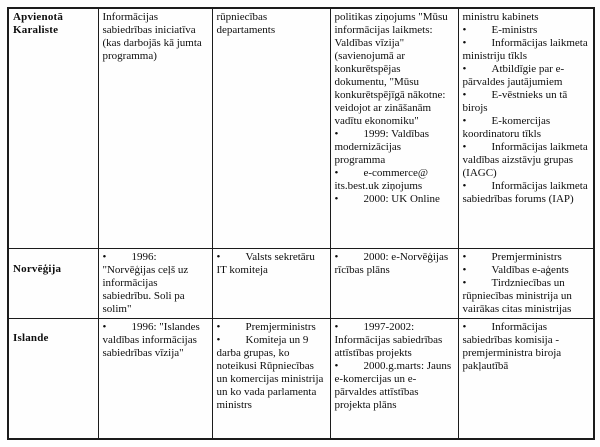 This screenshot has height=447, width=600. I want to click on item-text: e-commerce@ its.best.uk ziņojums, so click(381, 179).